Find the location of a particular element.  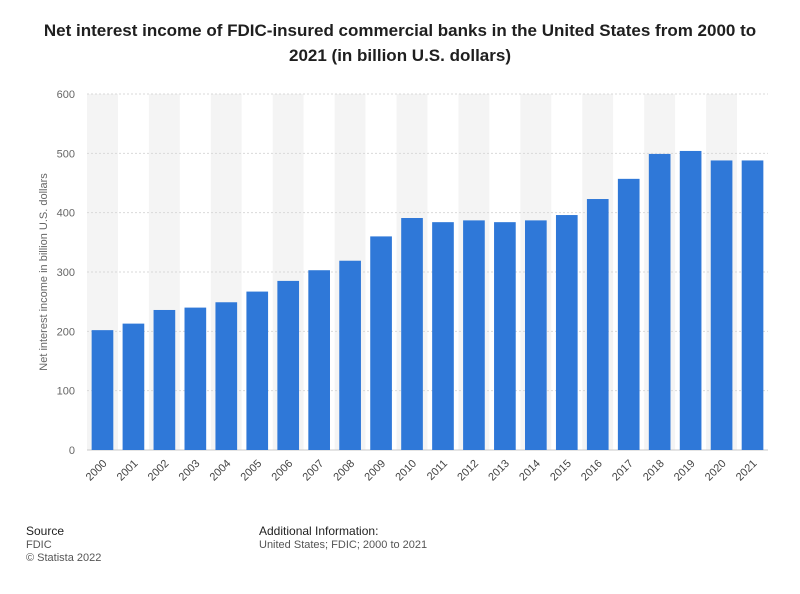

bar-2015 is located at coordinates (566, 332).